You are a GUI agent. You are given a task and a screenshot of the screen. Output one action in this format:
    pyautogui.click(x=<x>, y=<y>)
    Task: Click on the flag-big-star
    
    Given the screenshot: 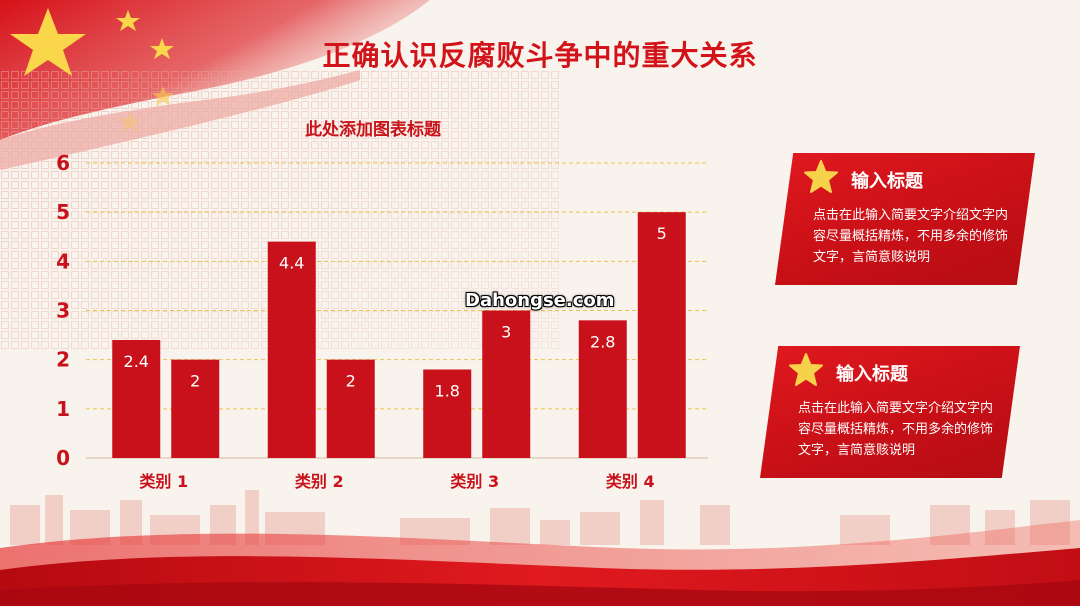 What is the action you would take?
    pyautogui.click(x=48, y=42)
    